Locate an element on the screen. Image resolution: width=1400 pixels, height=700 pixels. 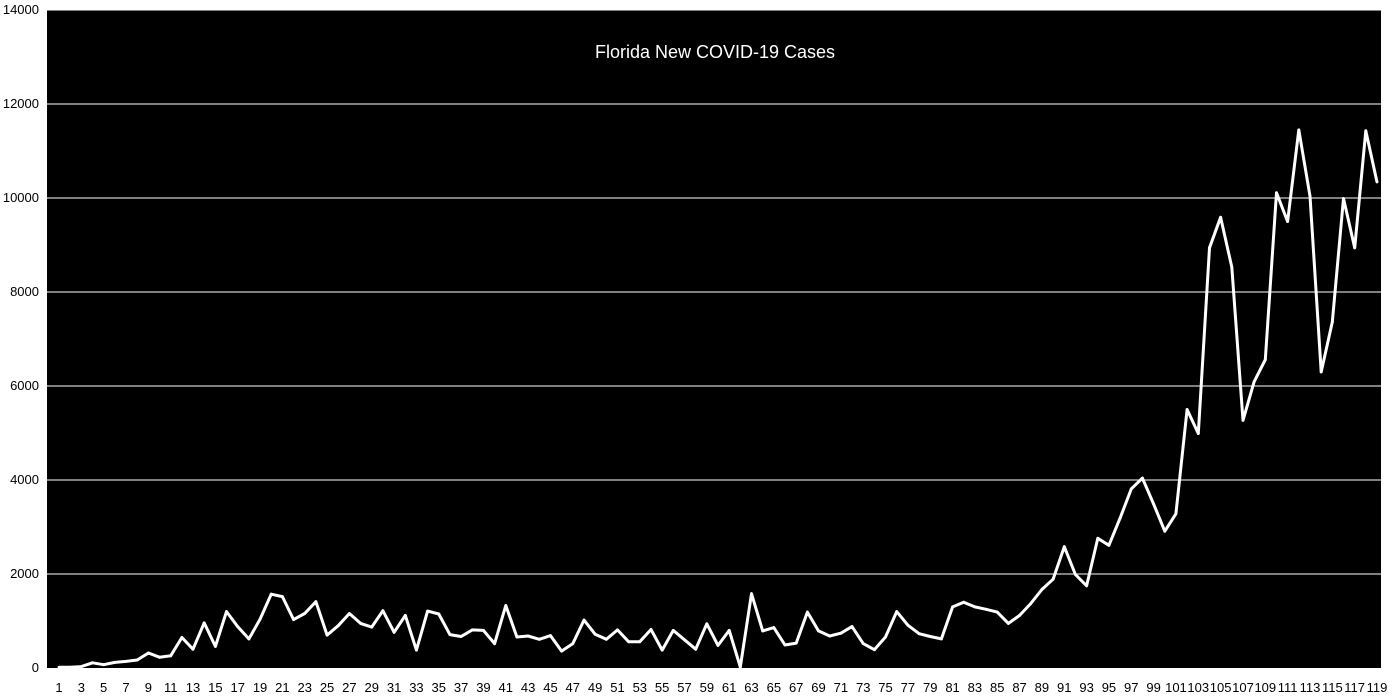
x-tick-label: 51 is located at coordinates (617, 687).